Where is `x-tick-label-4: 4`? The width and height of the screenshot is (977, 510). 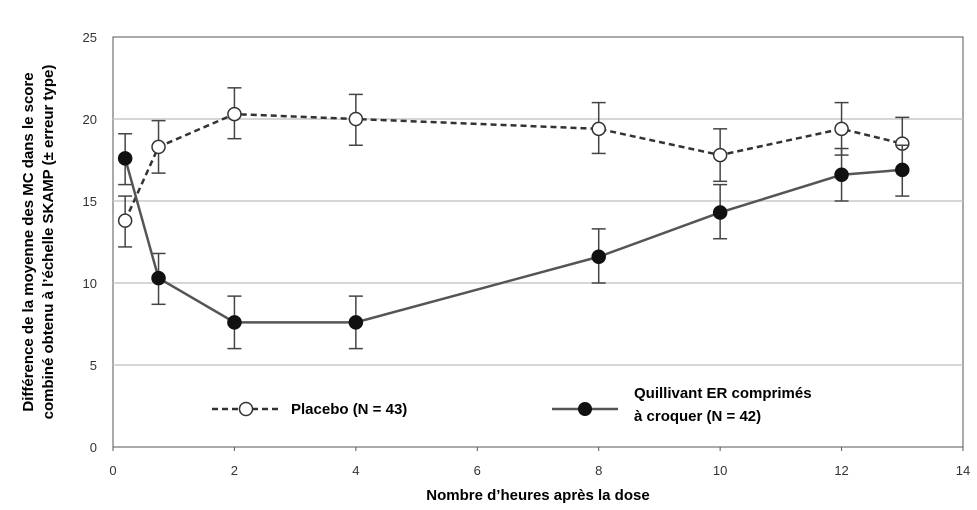
x-tick-label-4: 4 is located at coordinates (355, 470).